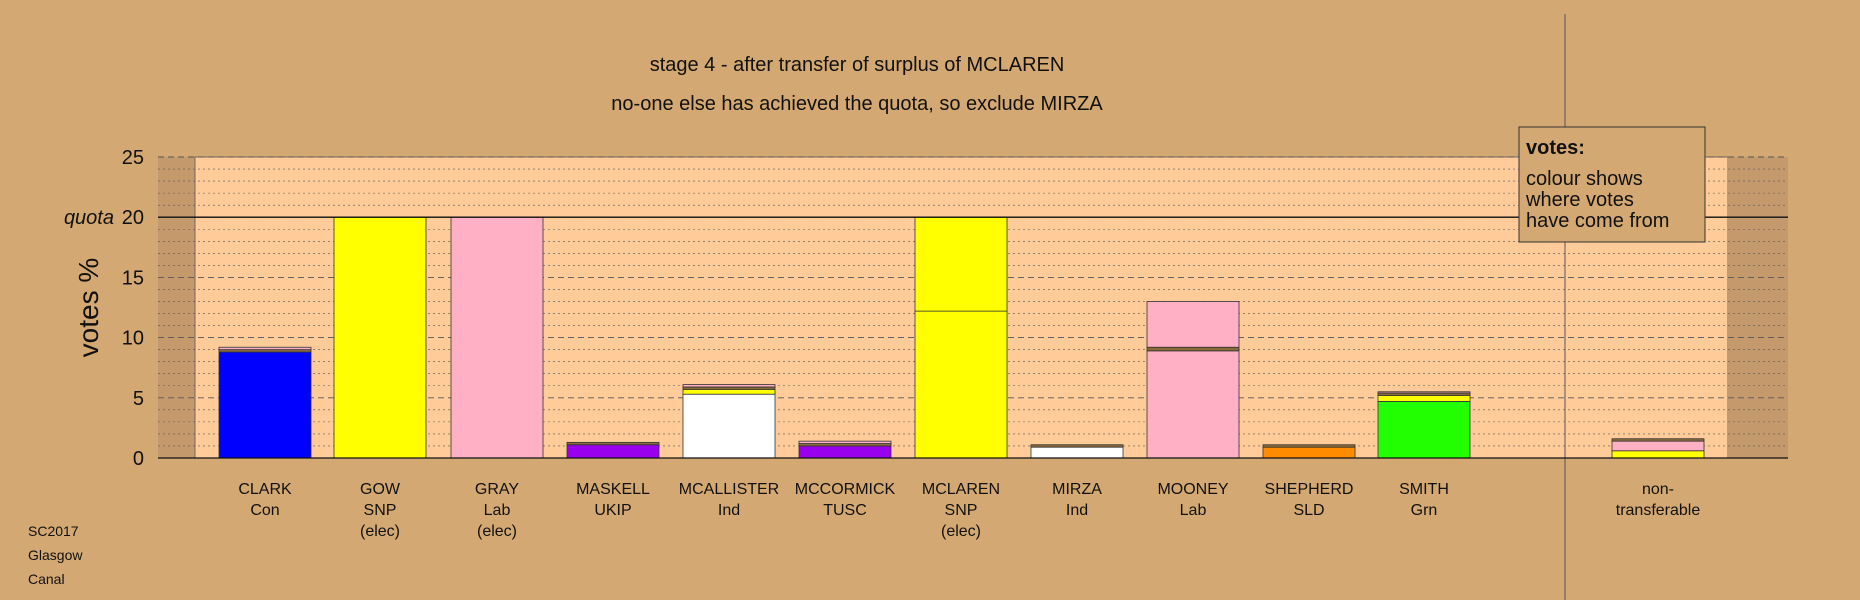 This screenshot has height=600, width=1860. Describe the element at coordinates (46, 579) in the screenshot. I see `footer-line: Canal` at that location.